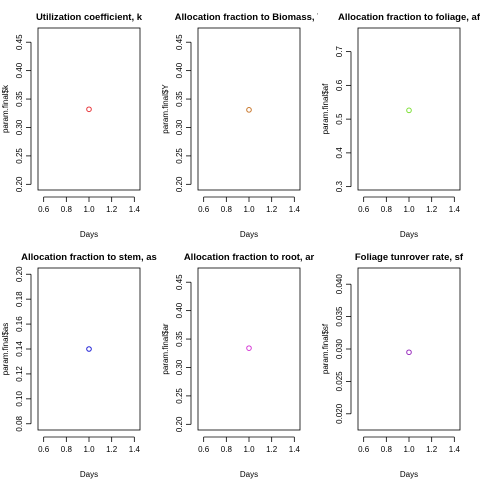 The width and height of the screenshot is (480, 480). What do you see at coordinates (5, 349) in the screenshot?
I see `y-axis-label: param.final$as` at bounding box center [5, 349].